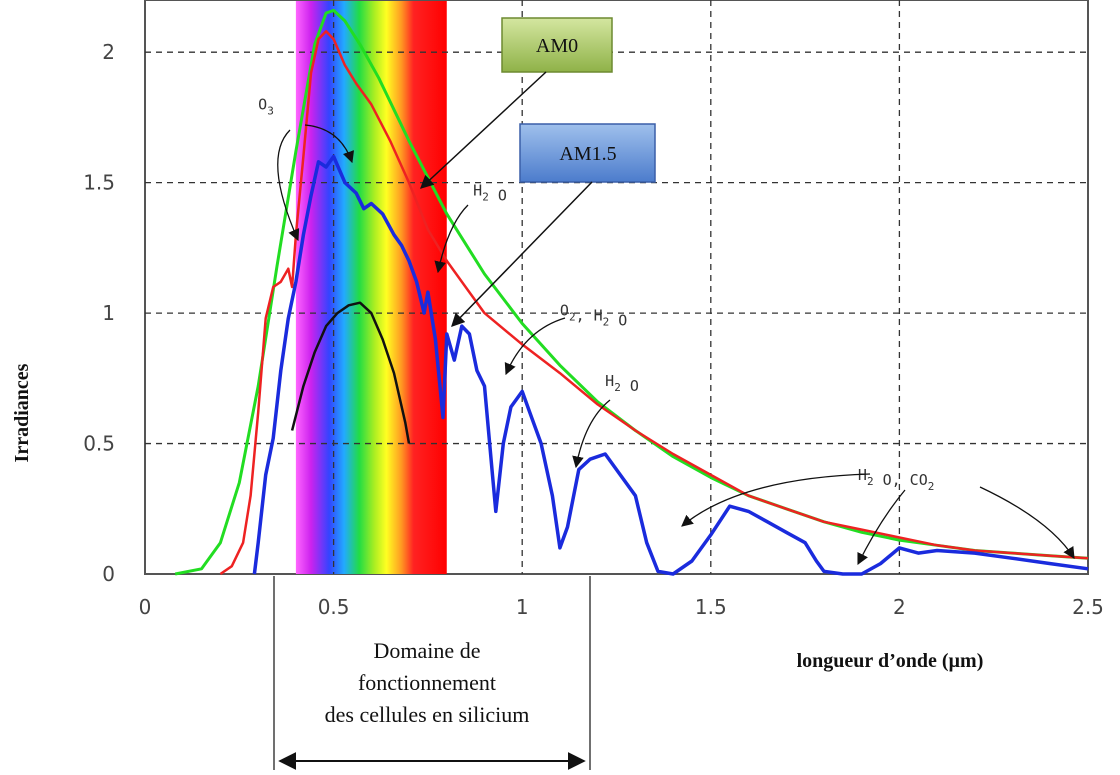  Describe the element at coordinates (99, 183) in the screenshot. I see `y-tick-label: 1.5` at that location.